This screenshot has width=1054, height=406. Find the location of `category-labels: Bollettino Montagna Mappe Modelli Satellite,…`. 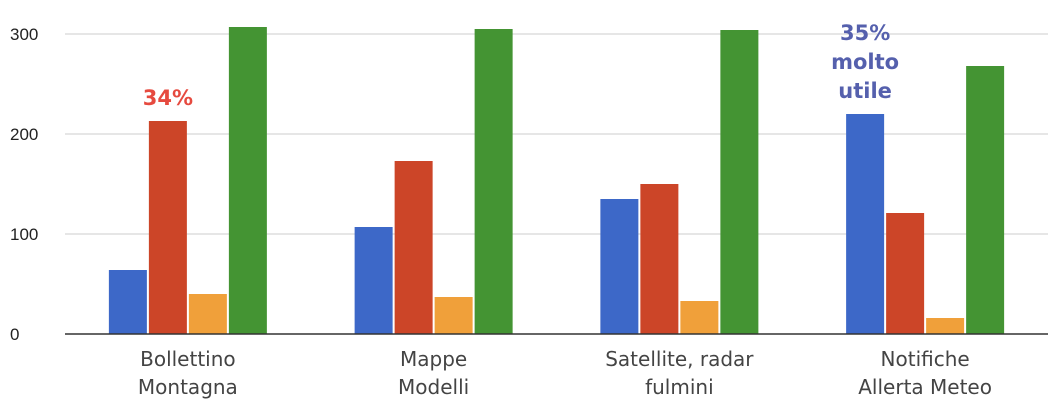

category-labels: Bollettino Montagna Mappe Modelli Satellite,… is located at coordinates (565, 373).